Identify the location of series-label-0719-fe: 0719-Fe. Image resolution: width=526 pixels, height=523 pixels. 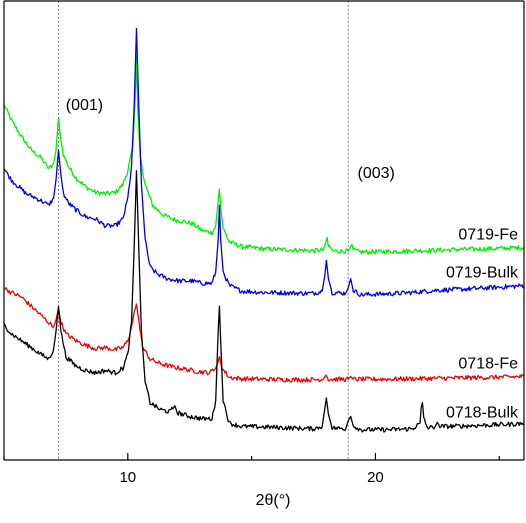
(488, 234).